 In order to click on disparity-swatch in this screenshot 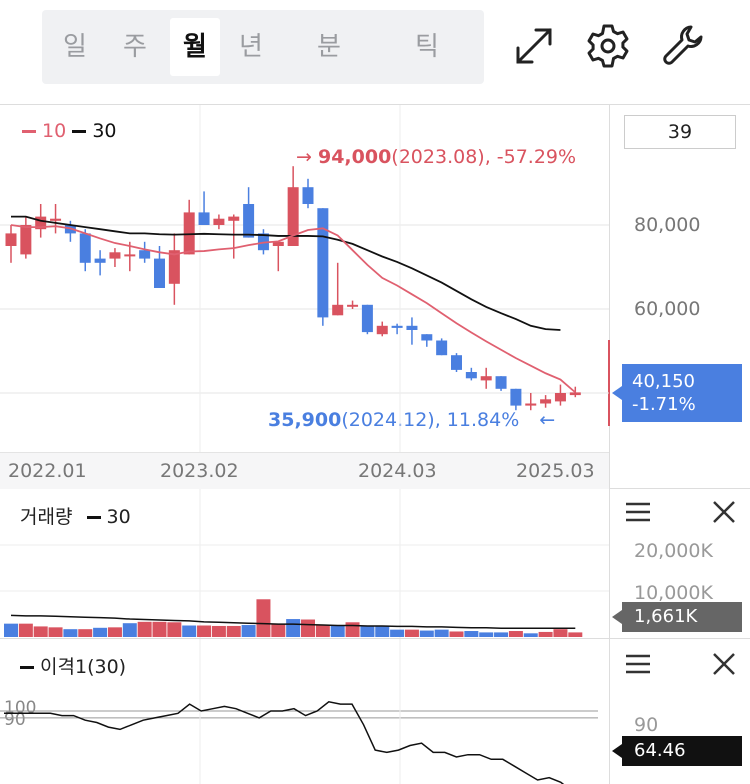, I will do `click(27, 667)`.